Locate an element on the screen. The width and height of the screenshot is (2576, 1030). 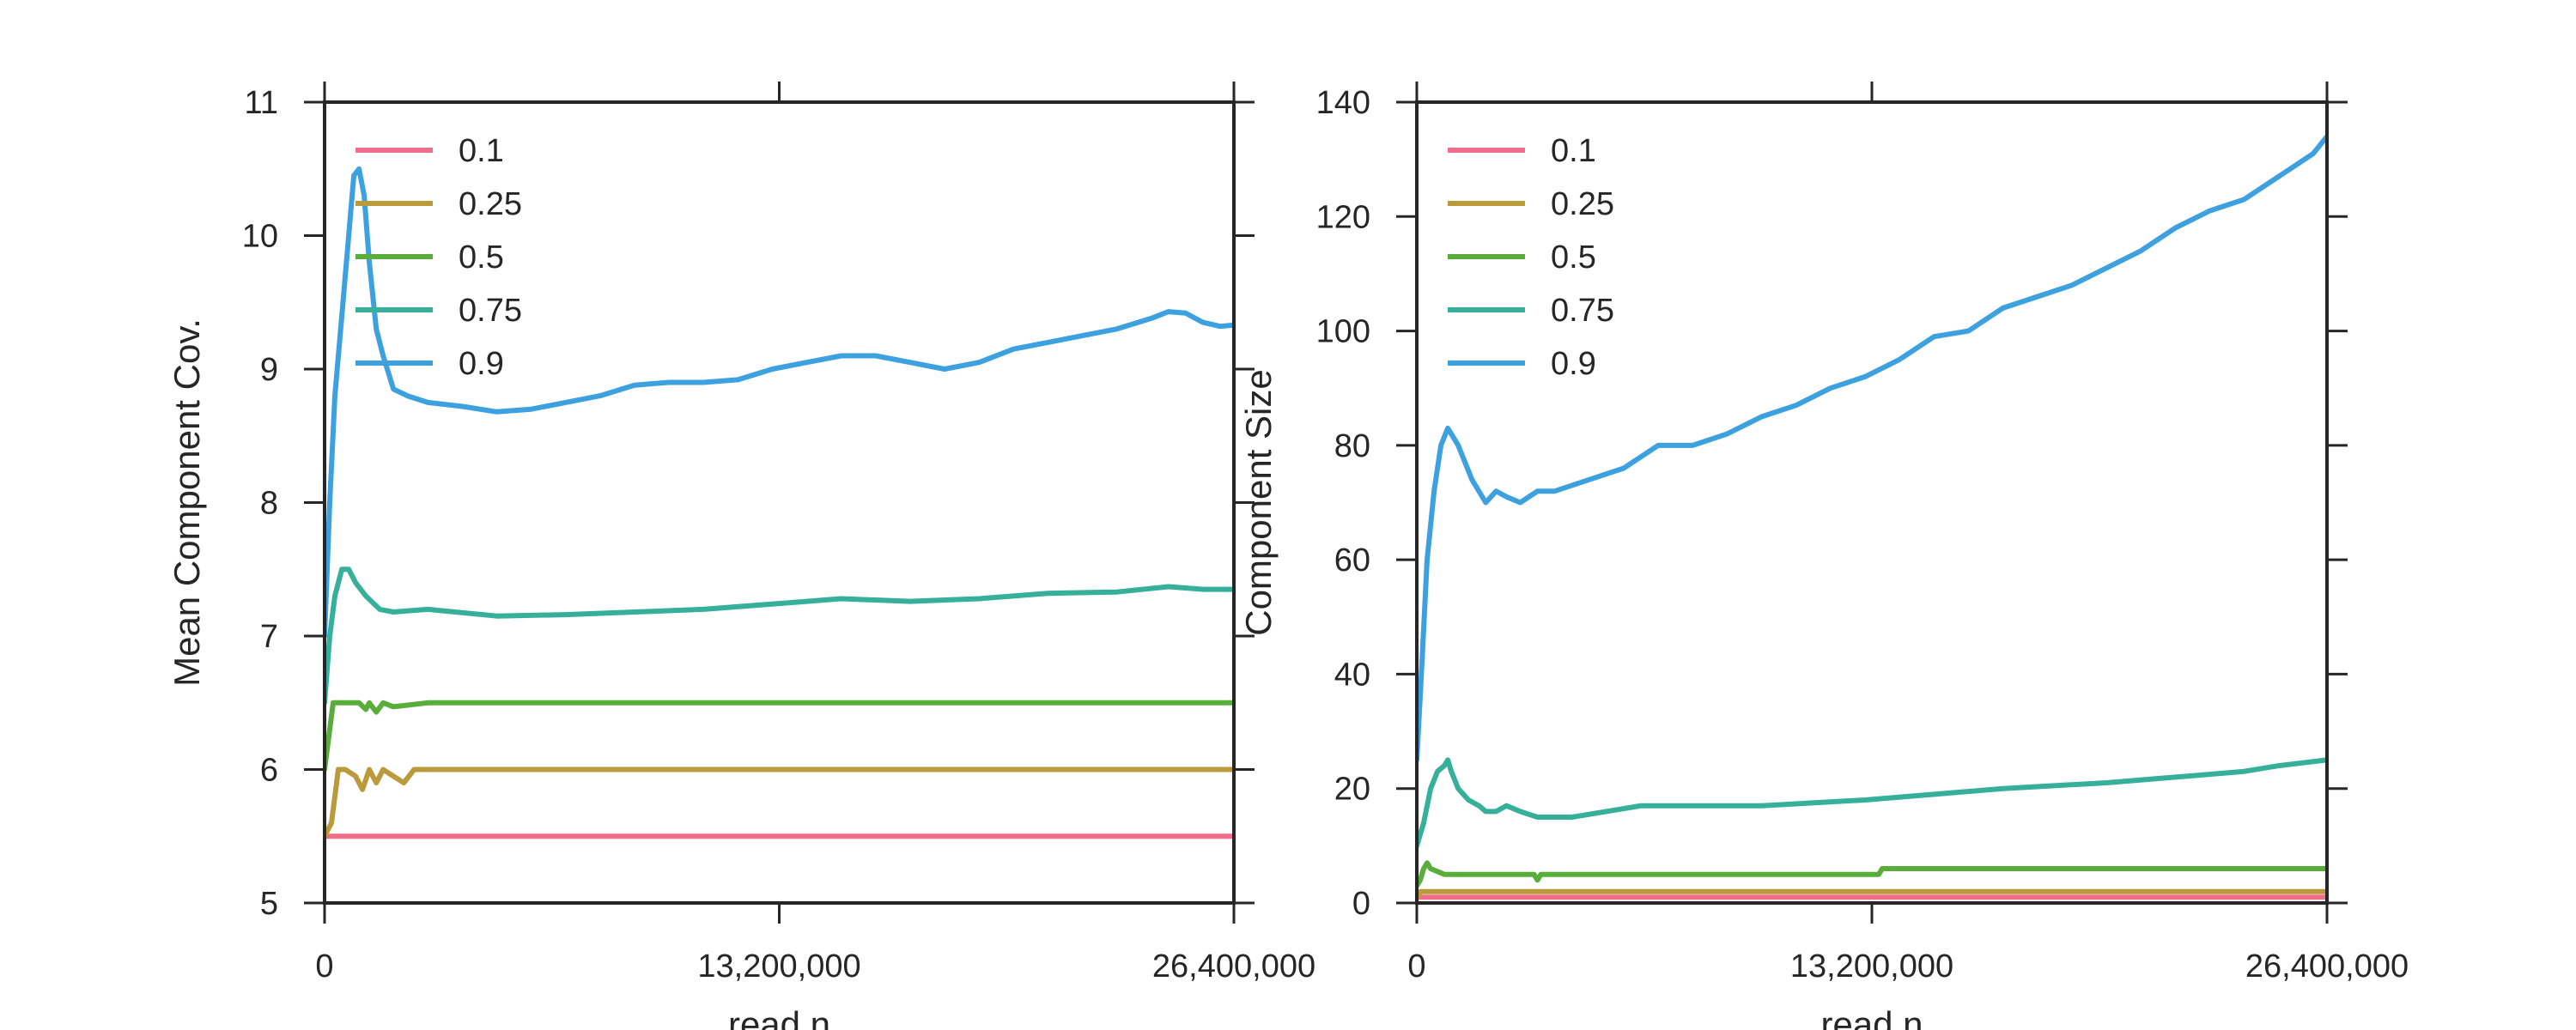
y-tick-label: 60 is located at coordinates (1352, 560).